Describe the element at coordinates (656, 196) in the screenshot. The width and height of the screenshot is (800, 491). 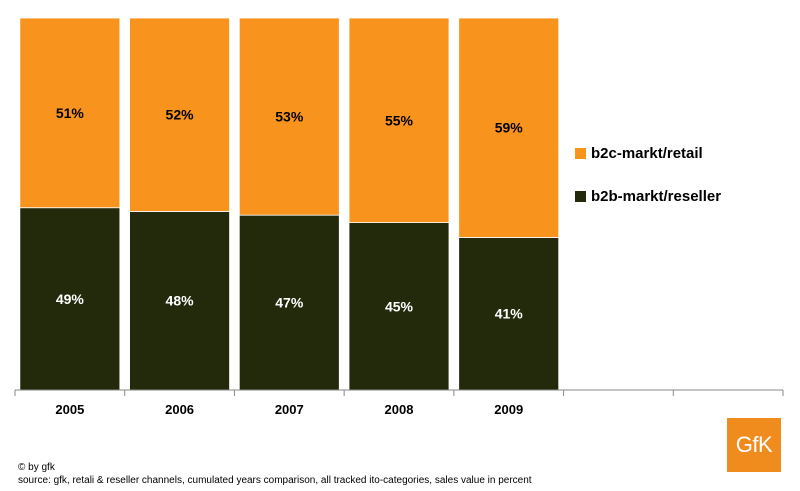
I see `legend-label-b2b: b2b-markt/reseller` at that location.